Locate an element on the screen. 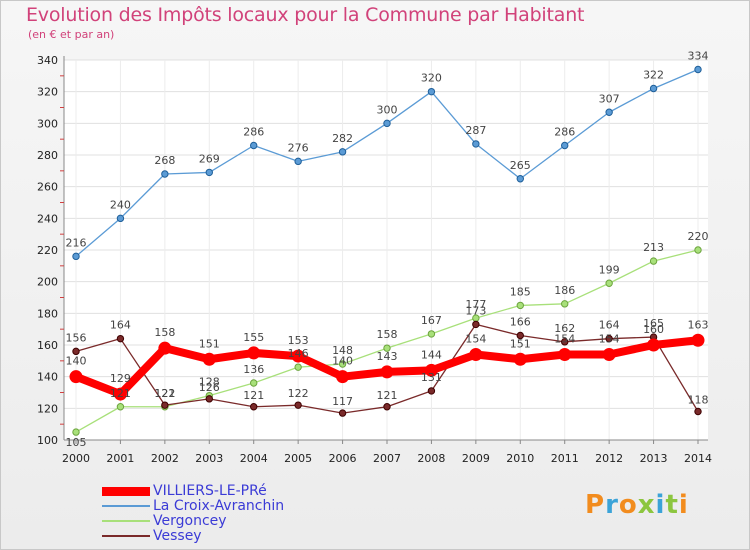 This screenshot has width=750, height=550. data-label: 165 is located at coordinates (653, 323).